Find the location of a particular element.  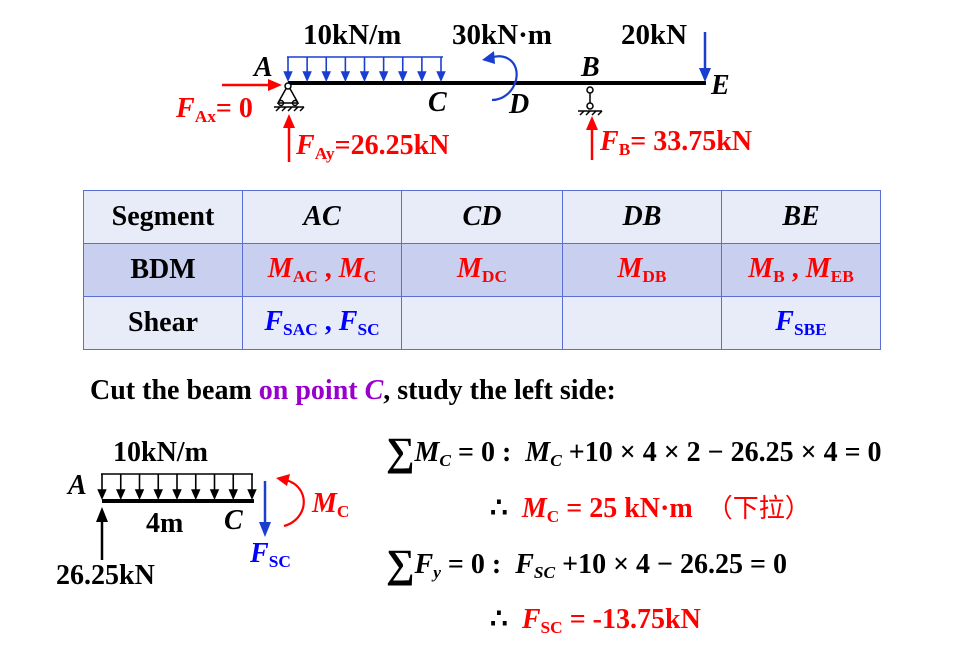

pin-support-A-icon is located at coordinates (289, 97).